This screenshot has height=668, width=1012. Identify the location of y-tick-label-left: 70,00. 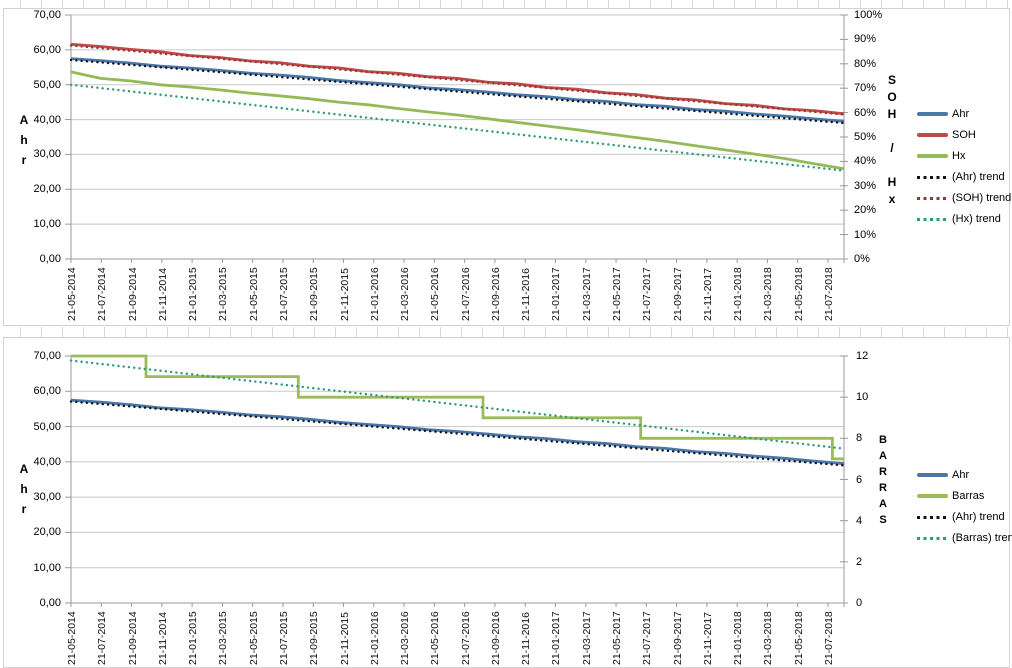
(47, 15).